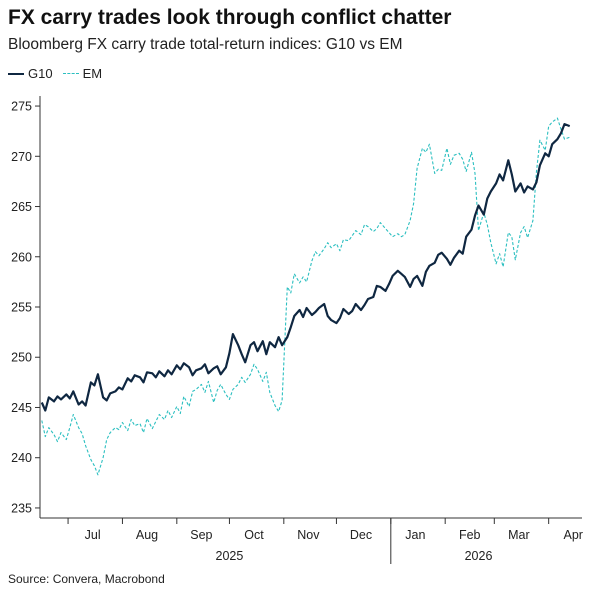  Describe the element at coordinates (21, 257) in the screenshot. I see `y-tick-label: 260` at that location.